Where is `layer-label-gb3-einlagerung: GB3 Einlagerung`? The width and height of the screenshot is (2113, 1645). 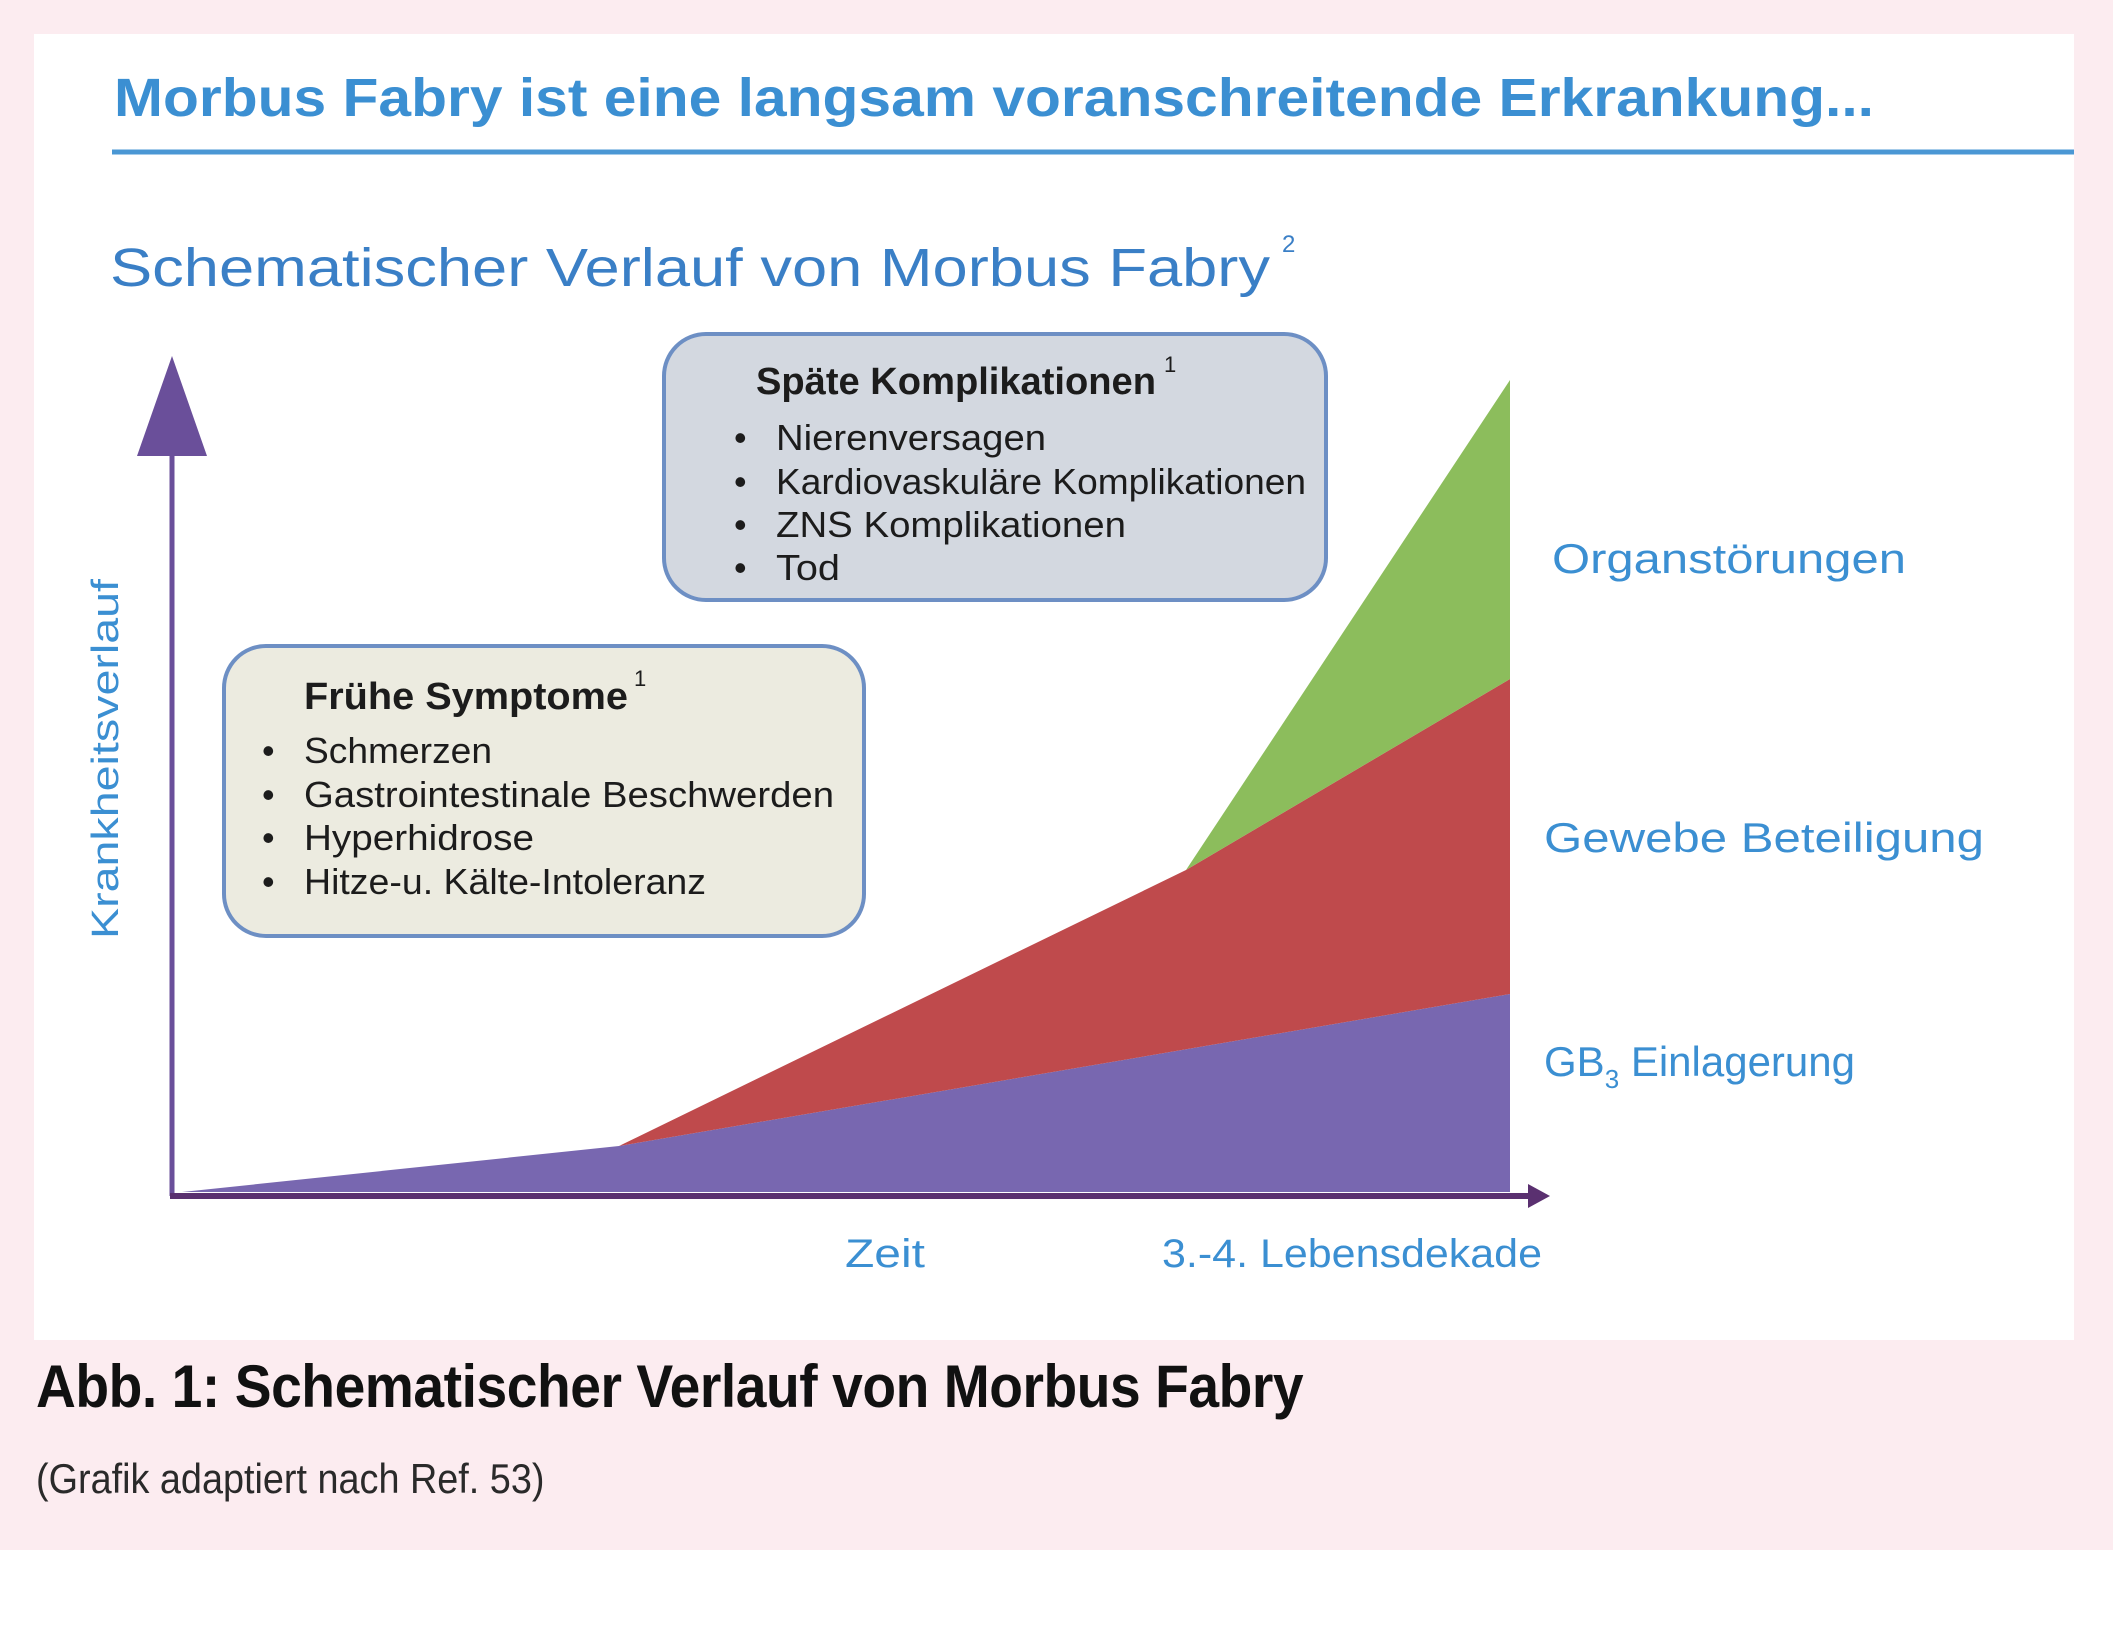 layer-label-gb3-einlagerung: GB3 Einlagerung is located at coordinates (1699, 1066).